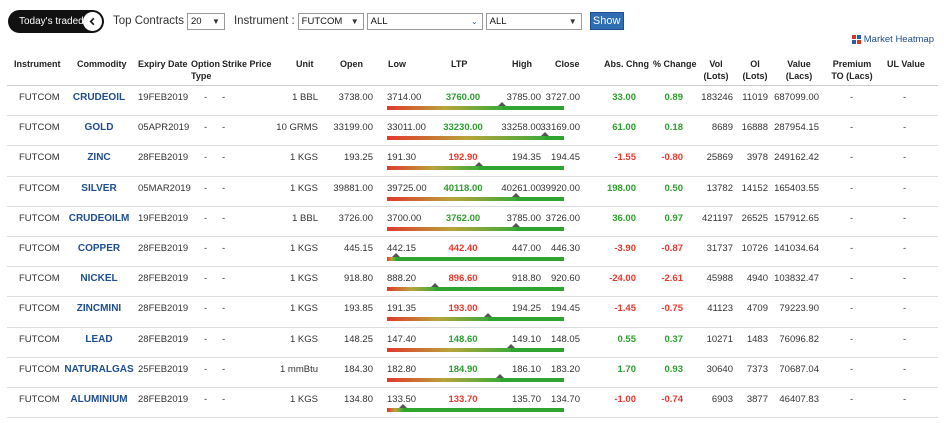 The image size is (944, 423). I want to click on commodity-link: LEAD, so click(99, 339).